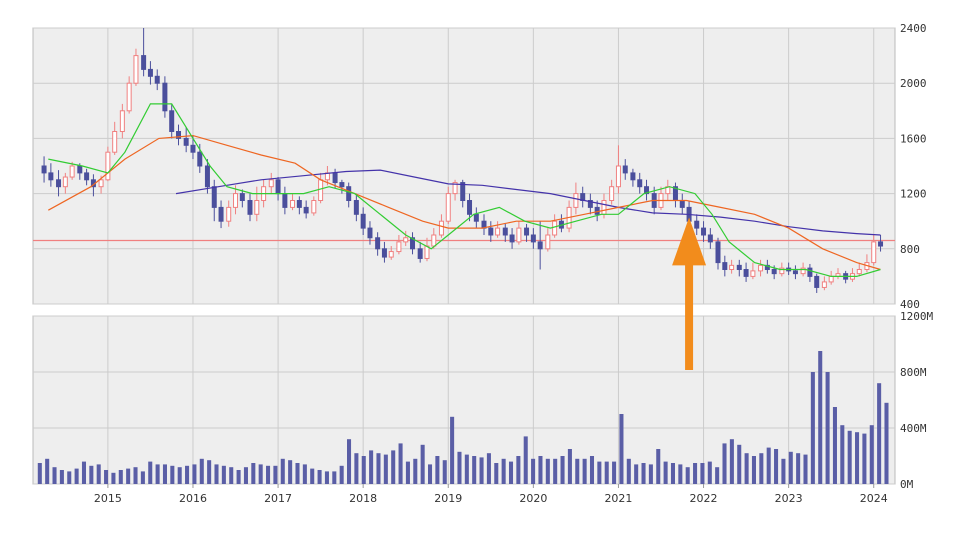 The width and height of the screenshot is (960, 540). Describe the element at coordinates (916, 316) in the screenshot. I see `volume-tick-label: 1200M` at that location.